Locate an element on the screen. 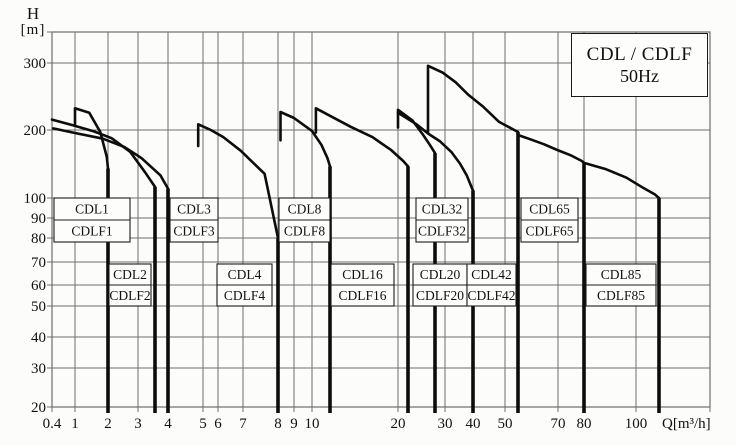 The width and height of the screenshot is (736, 445). label-box-cdl16-top: CDL16 is located at coordinates (362, 274).